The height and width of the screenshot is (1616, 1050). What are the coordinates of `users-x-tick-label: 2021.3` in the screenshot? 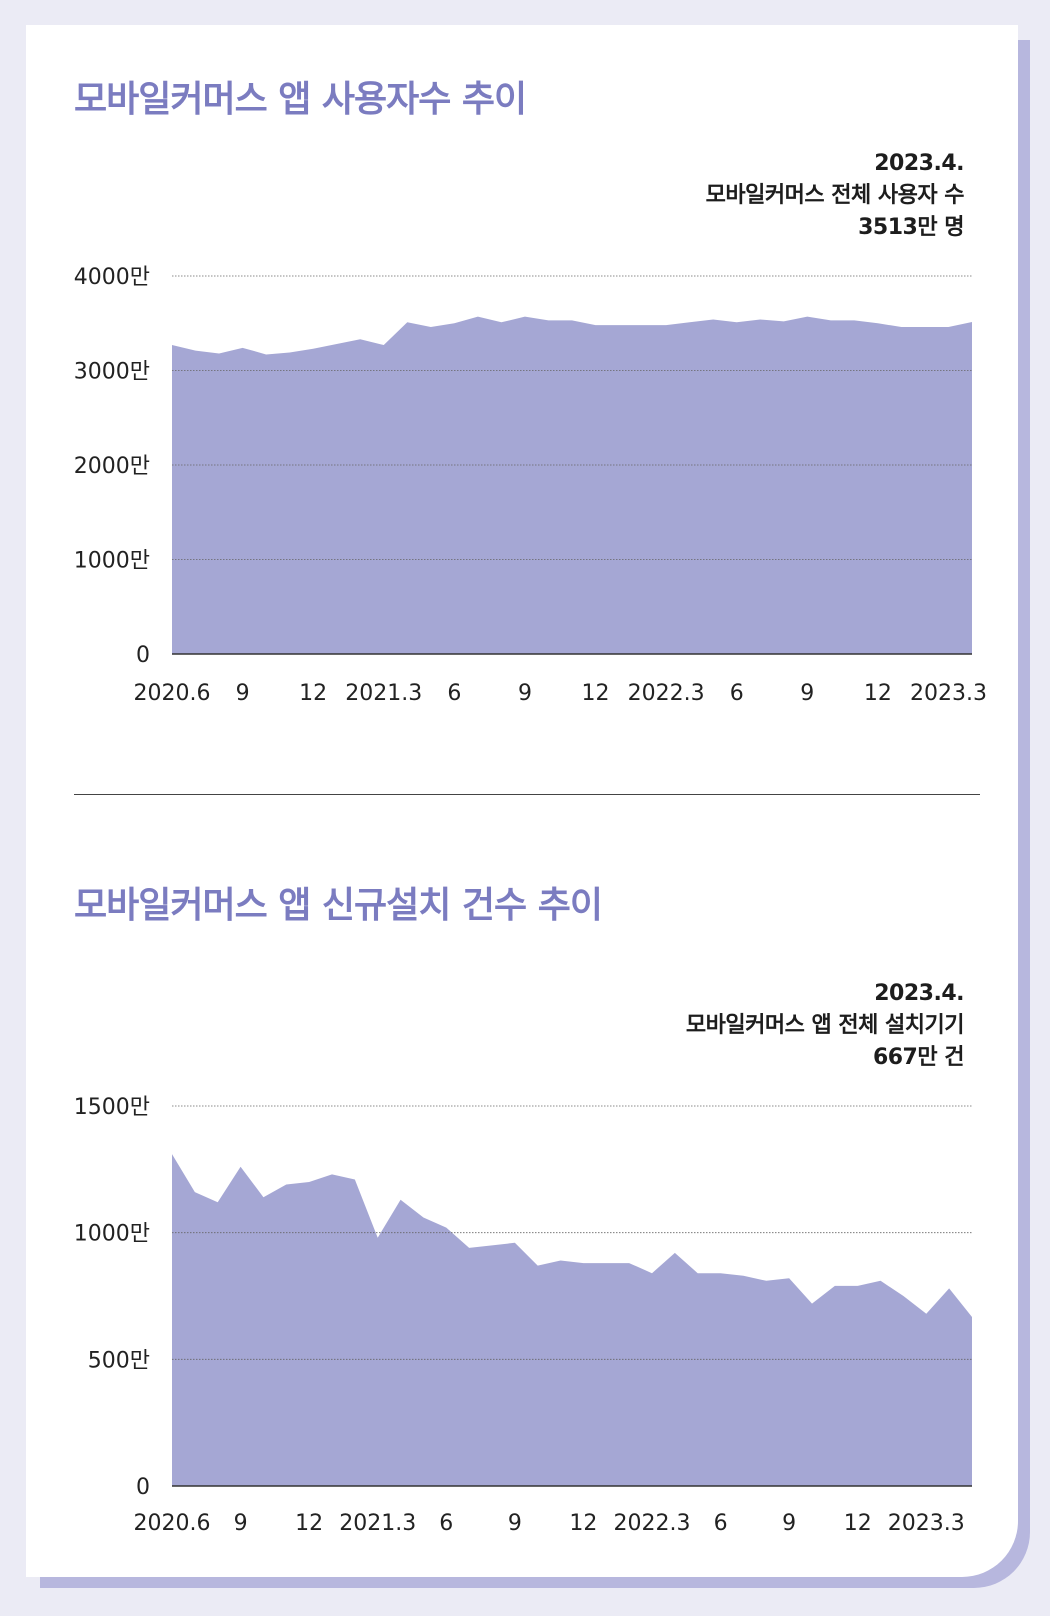 It's located at (383, 693).